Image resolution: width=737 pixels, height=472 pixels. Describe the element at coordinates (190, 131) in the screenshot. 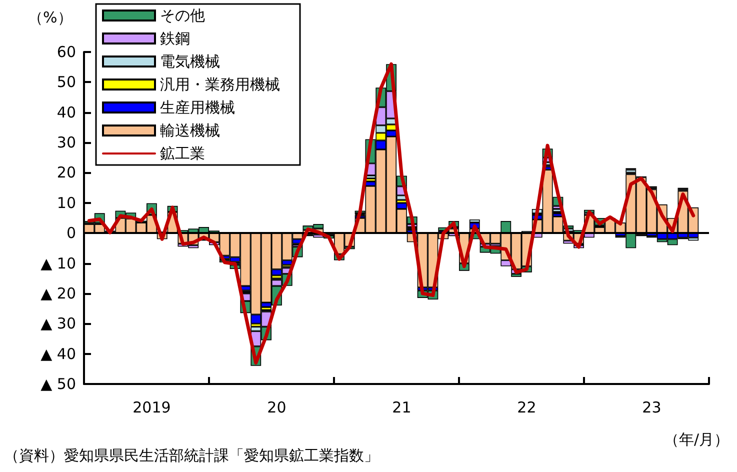

I see `legend-label: 輸送機械` at that location.